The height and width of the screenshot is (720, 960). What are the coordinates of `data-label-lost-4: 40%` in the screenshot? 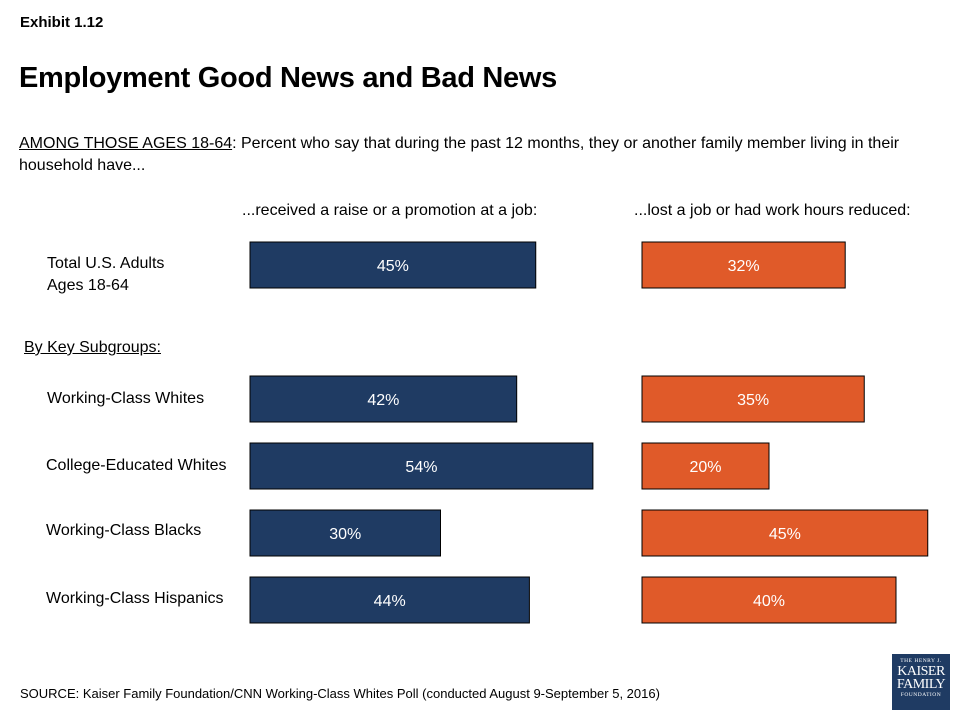 It's located at (769, 601).